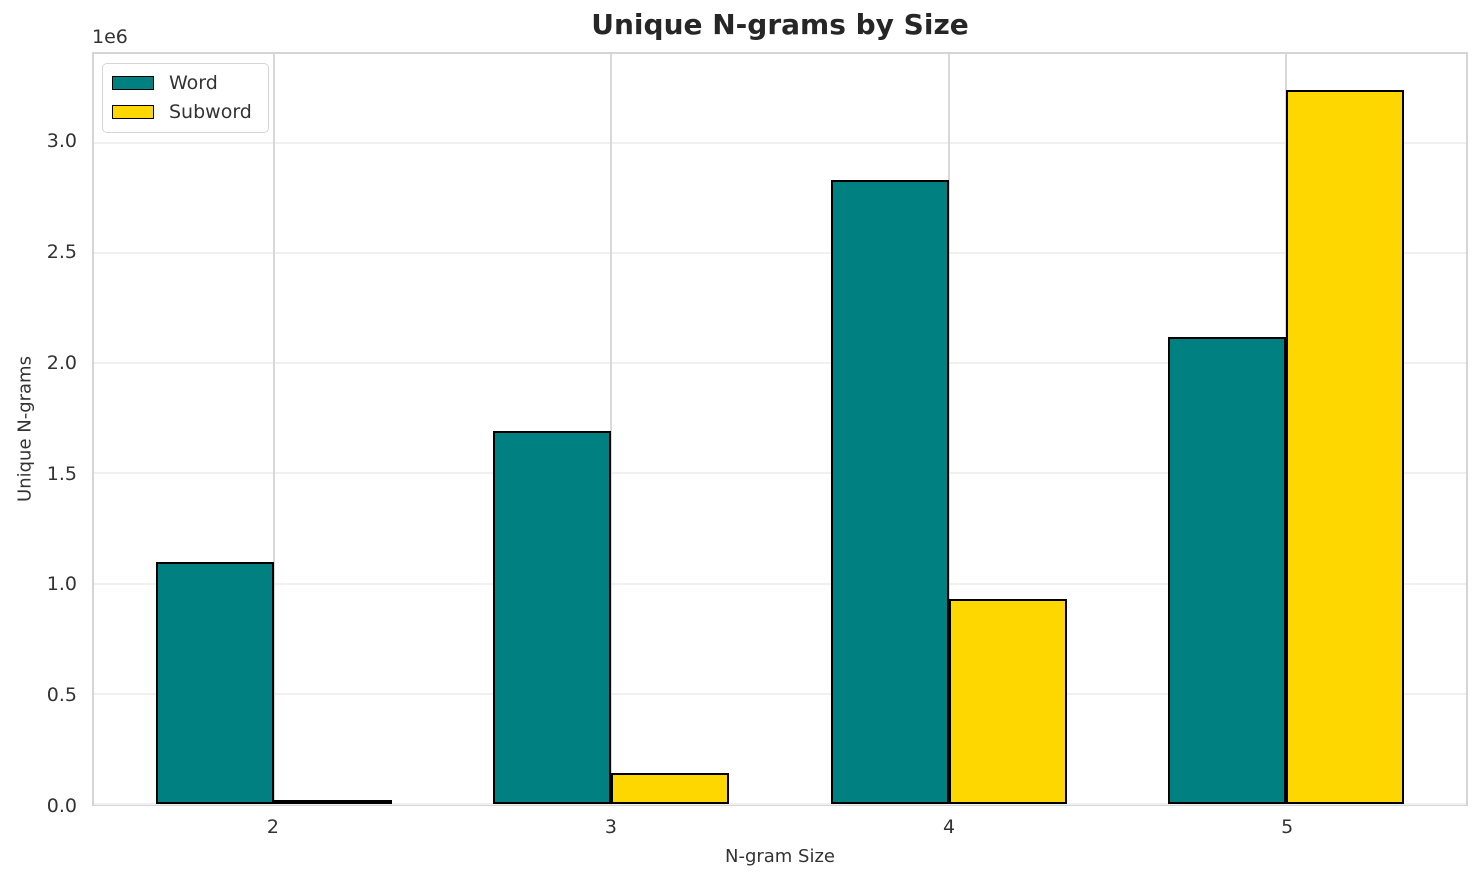 The image size is (1484, 885). What do you see at coordinates (780, 252) in the screenshot?
I see `h-gridline-2.5` at bounding box center [780, 252].